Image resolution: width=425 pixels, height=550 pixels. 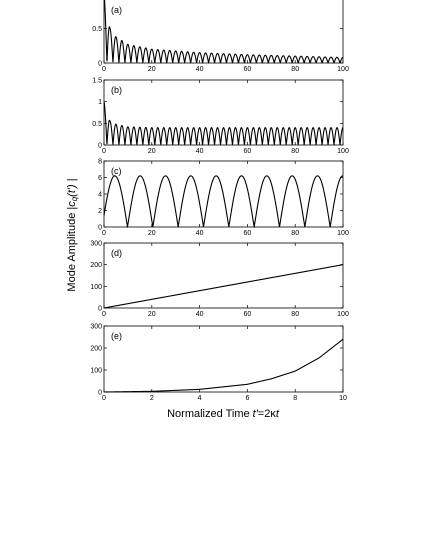 I want to click on panel-c: 0 20 40 60 80 100 0 2 4 6 8 (c), so click(x=223, y=198).